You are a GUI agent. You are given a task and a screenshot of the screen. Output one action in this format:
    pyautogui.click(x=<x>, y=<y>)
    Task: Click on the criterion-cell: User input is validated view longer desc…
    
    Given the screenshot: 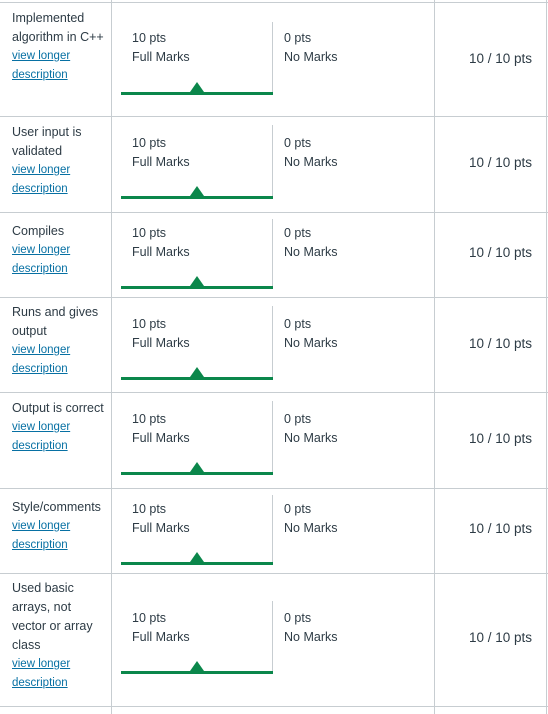 What is the action you would take?
    pyautogui.click(x=60, y=161)
    